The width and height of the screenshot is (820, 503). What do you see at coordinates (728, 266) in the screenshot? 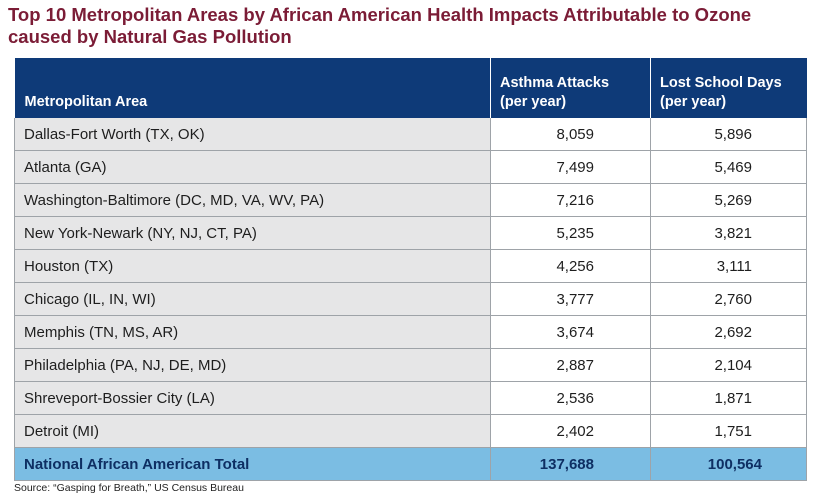
I see `school-days-cell: 3,111` at bounding box center [728, 266].